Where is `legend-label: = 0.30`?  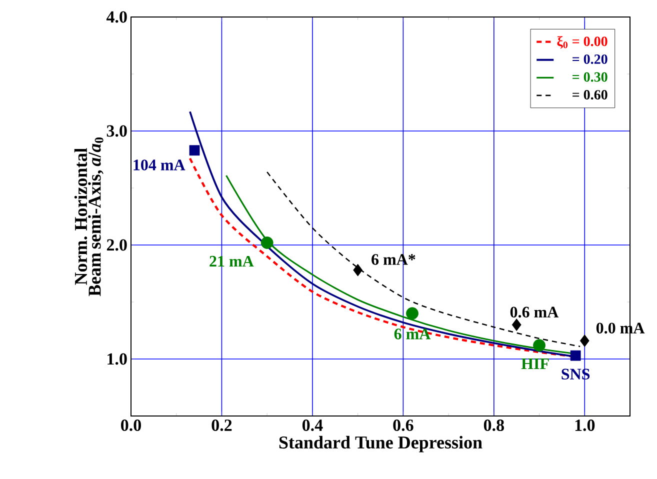 legend-label: = 0.30 is located at coordinates (590, 77).